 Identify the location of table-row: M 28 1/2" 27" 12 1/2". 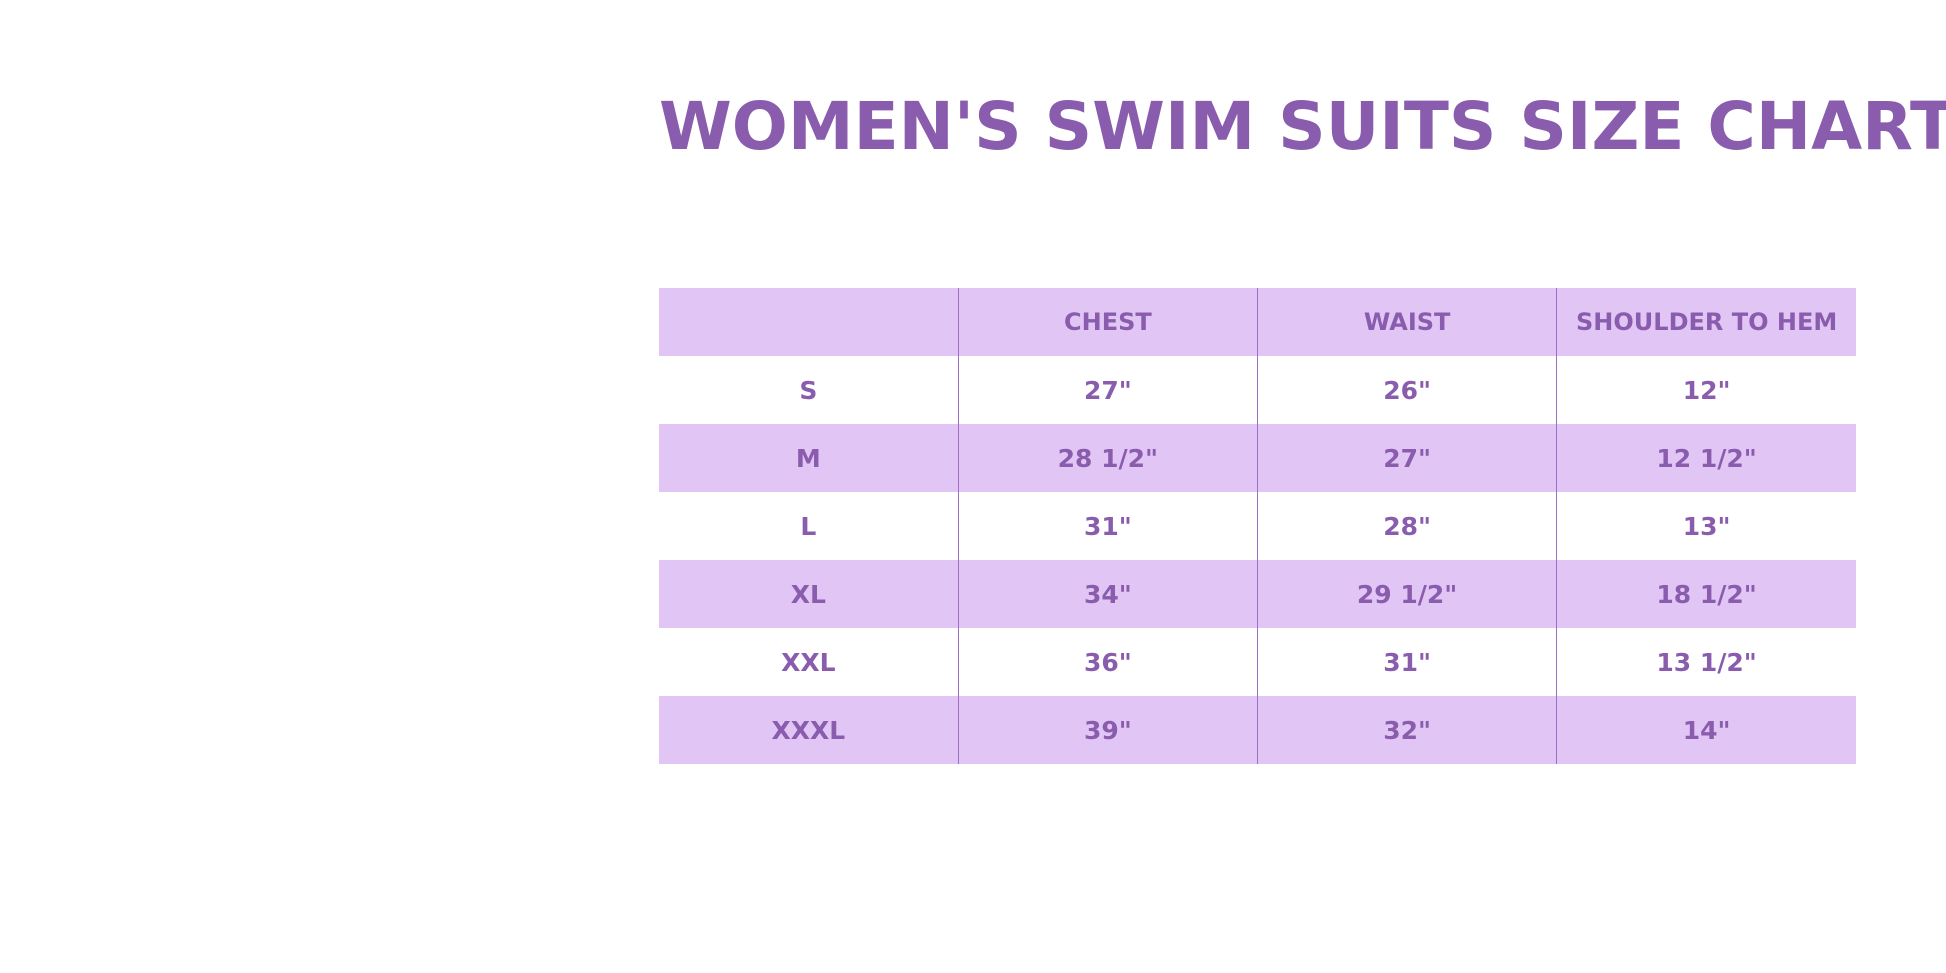
(1257, 458).